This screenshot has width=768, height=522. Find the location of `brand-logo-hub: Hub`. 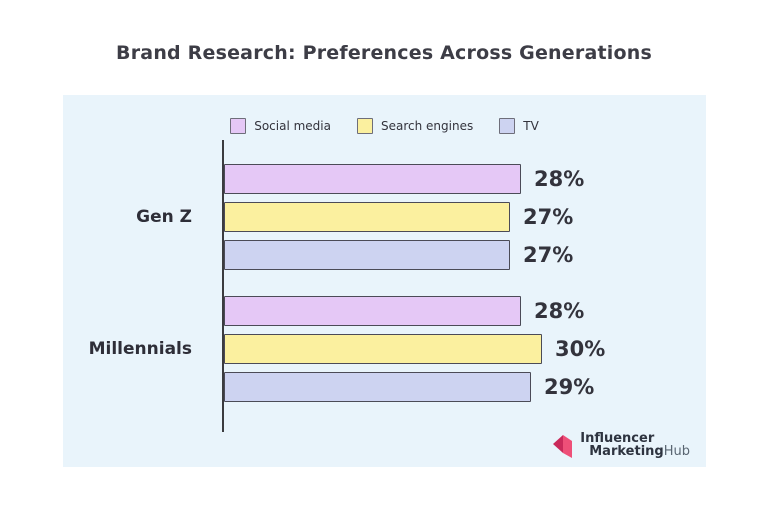

brand-logo-hub: Hub is located at coordinates (676, 452).